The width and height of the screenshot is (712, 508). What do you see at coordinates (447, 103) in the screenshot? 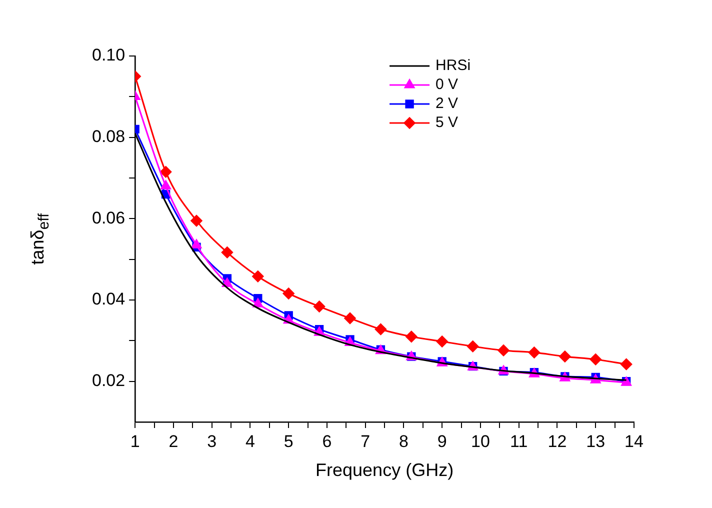
I see `legend-label: 2 V` at bounding box center [447, 103].